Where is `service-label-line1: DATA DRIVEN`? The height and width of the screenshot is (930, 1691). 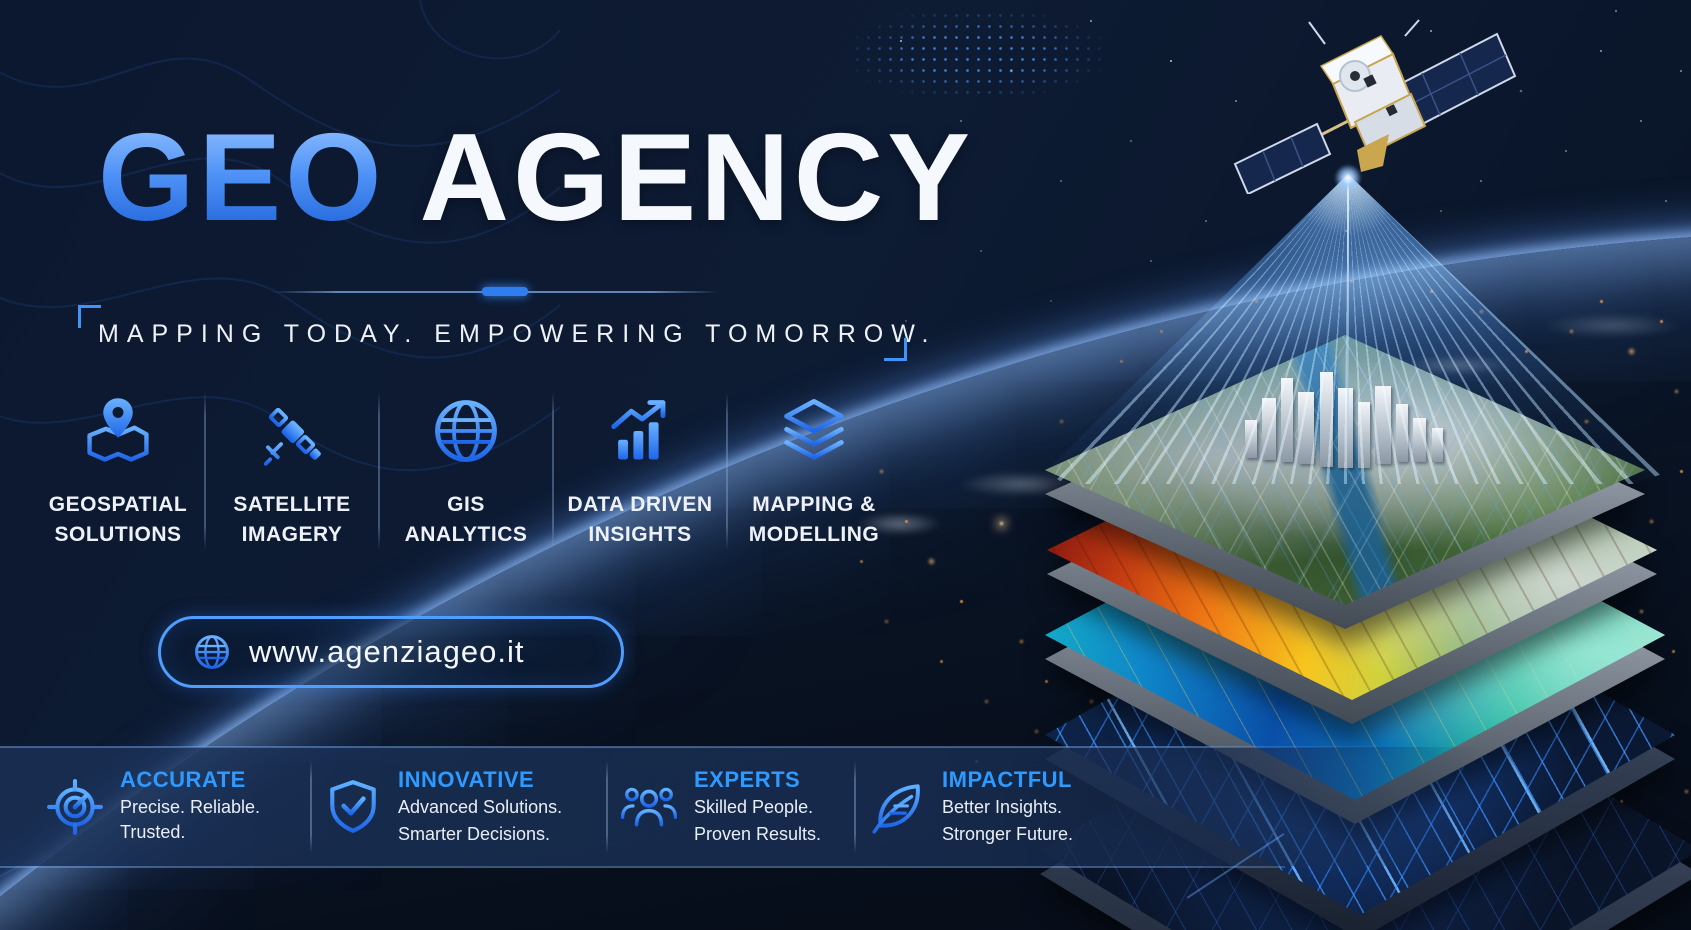
service-label-line1: DATA DRIVEN is located at coordinates (640, 504).